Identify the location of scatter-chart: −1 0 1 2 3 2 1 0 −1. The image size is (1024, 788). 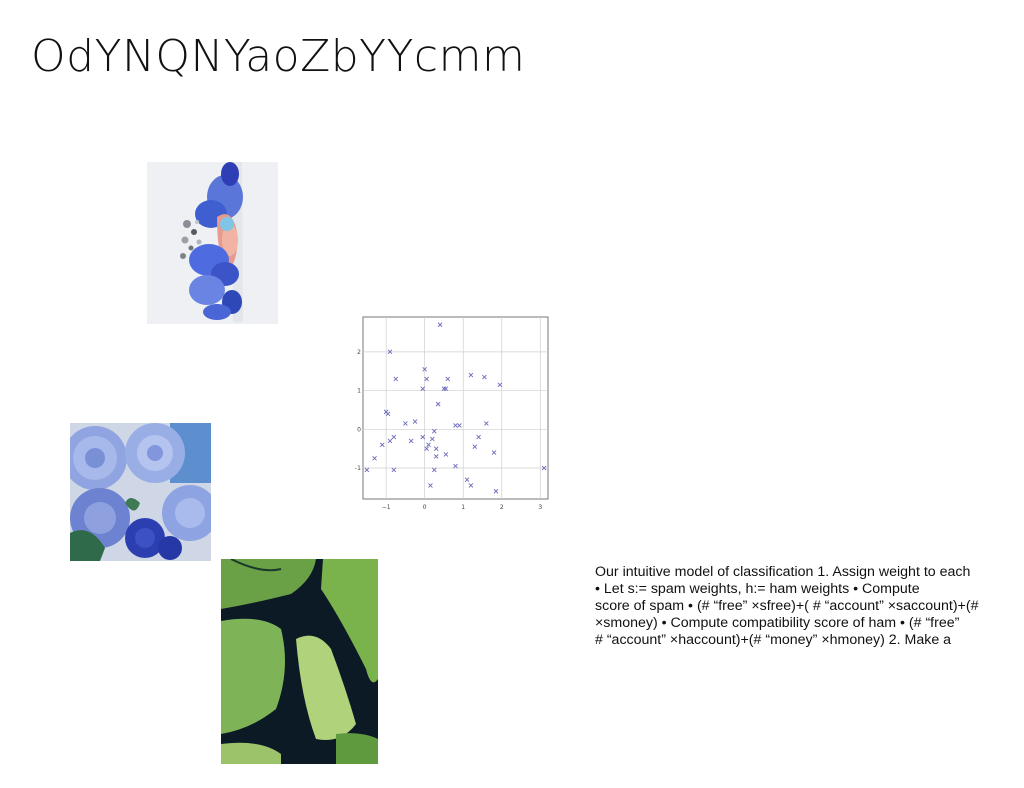
(455, 414).